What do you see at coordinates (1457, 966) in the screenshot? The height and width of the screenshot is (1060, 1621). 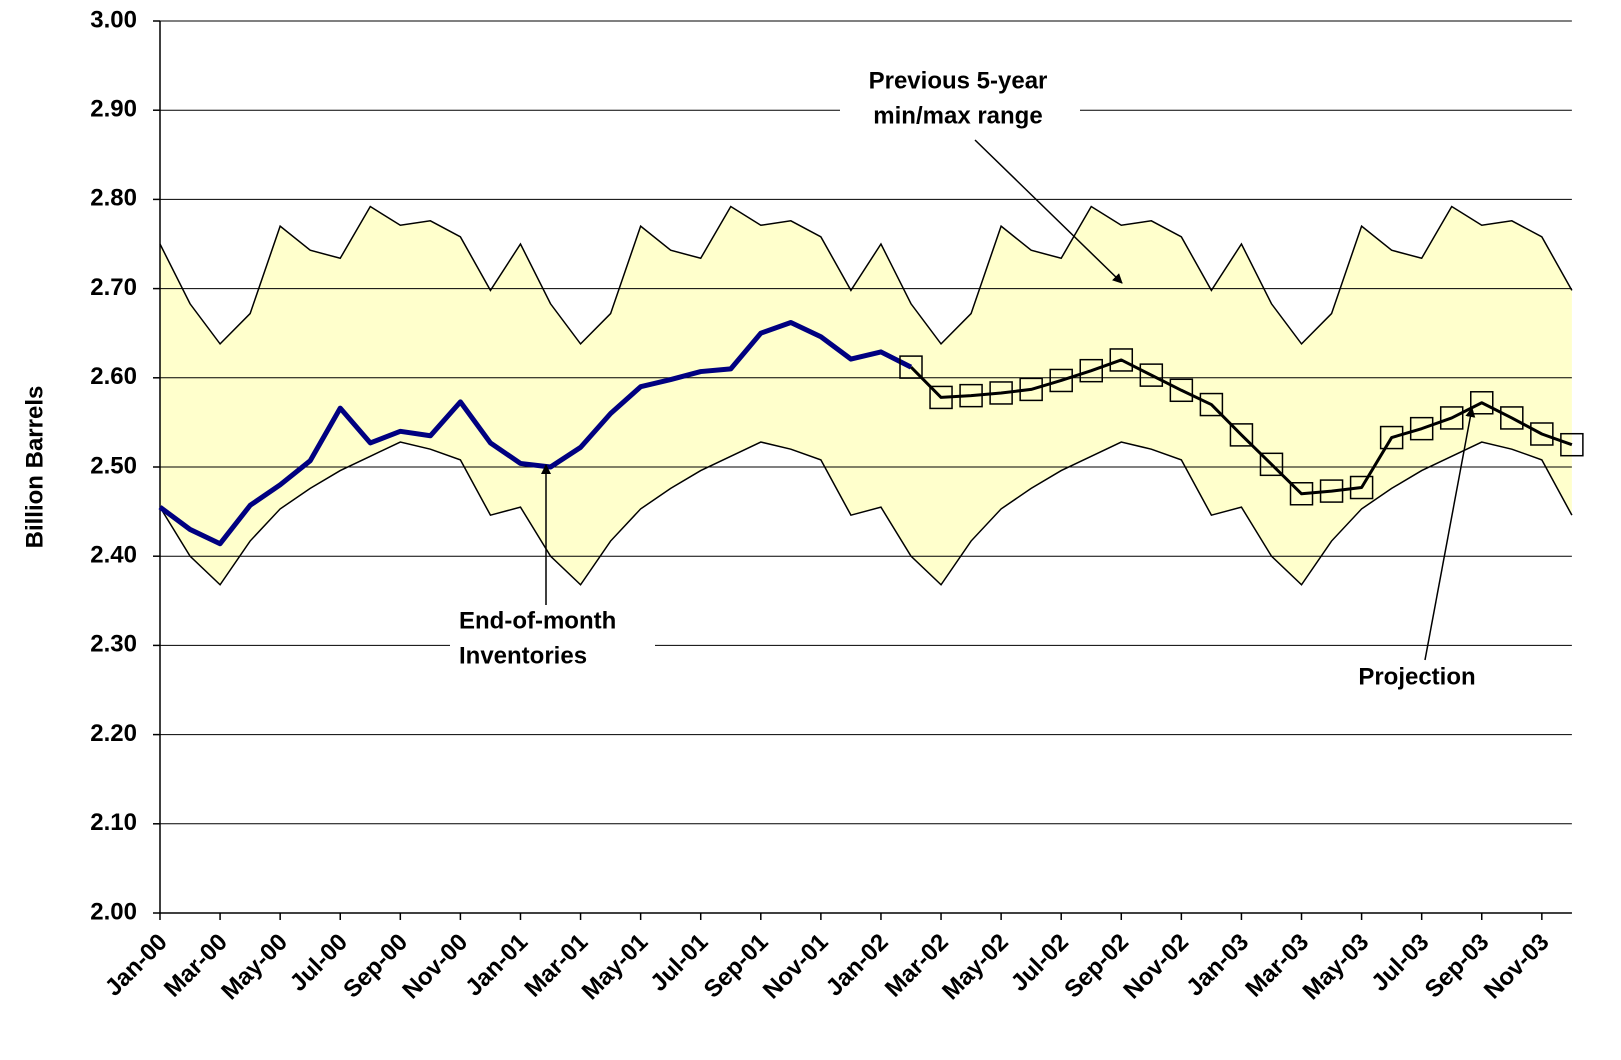 I see `x-tick-label: Sep-03` at bounding box center [1457, 966].